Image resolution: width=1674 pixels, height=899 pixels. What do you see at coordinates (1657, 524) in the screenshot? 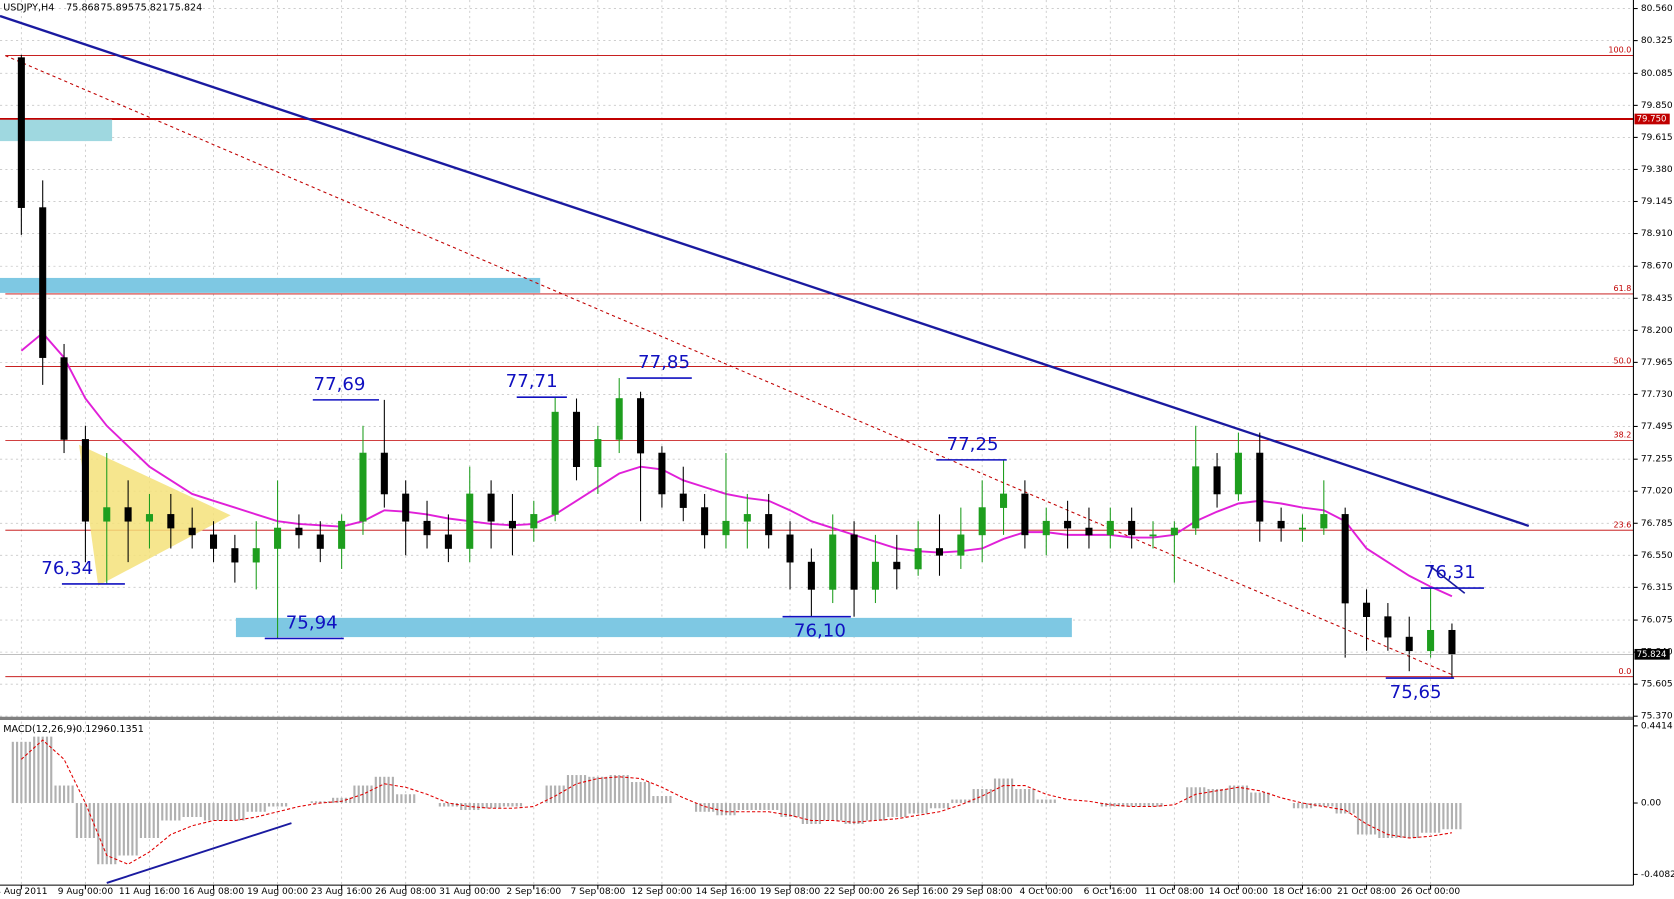
I see `y-tick-label: 76.785` at bounding box center [1657, 524].